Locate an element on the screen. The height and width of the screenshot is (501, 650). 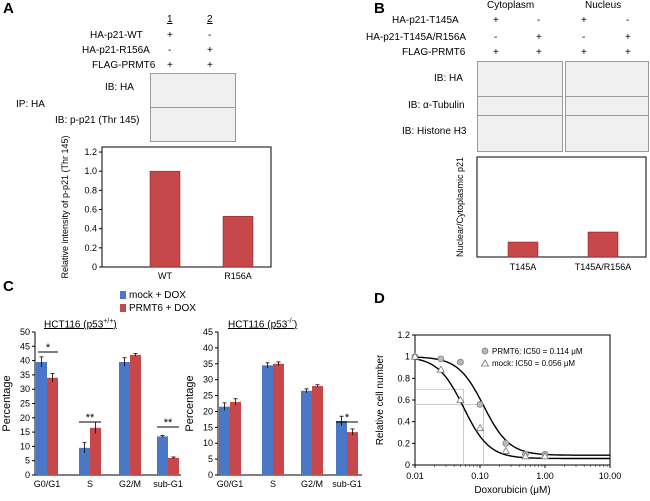
panel-d-label: D is located at coordinates (379, 298).